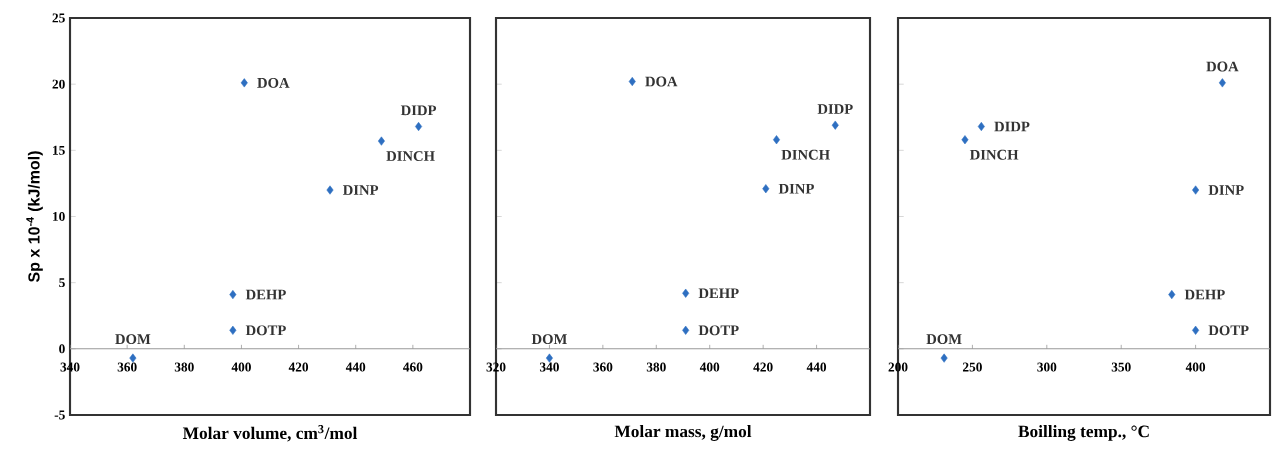 Image resolution: width=1278 pixels, height=455 pixels. I want to click on x-axis-title: Molar mass, g/mol, so click(683, 433).